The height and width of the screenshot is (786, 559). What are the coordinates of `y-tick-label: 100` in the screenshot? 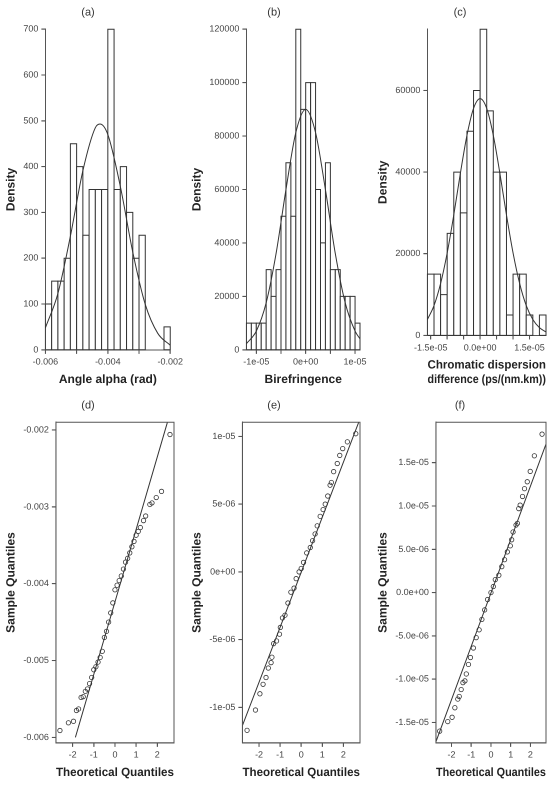 It's located at (30, 303).